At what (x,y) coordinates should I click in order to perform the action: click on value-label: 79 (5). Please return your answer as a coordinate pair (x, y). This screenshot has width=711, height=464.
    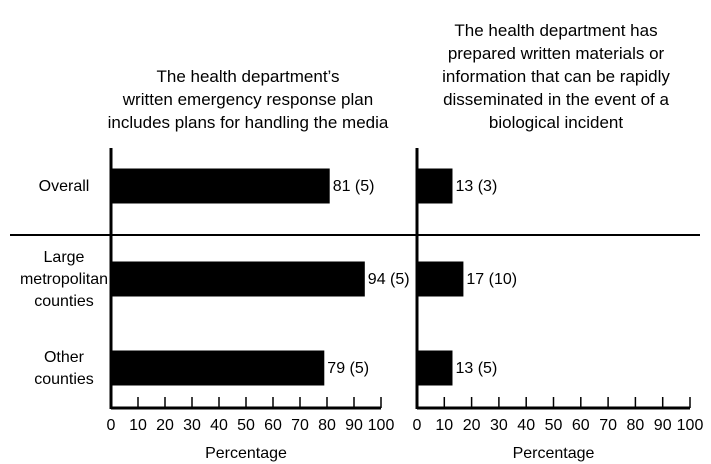
    Looking at the image, I should click on (348, 368).